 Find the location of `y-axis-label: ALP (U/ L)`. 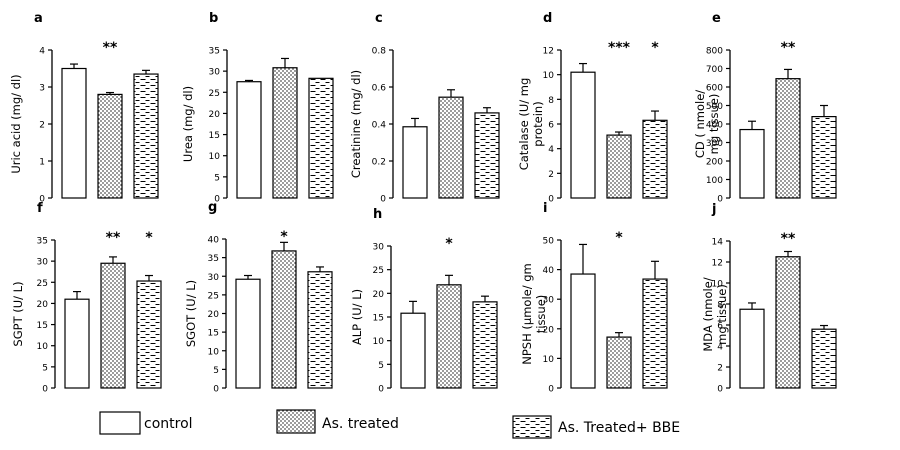

y-axis-label: ALP (U/ L) is located at coordinates (357, 317).